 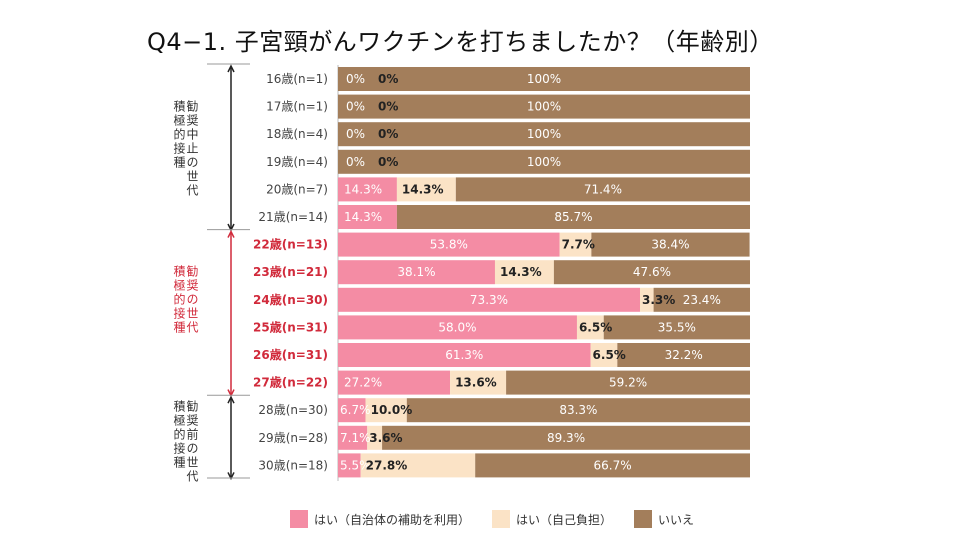 I want to click on category-label: 22歳(n=13), so click(x=290, y=244).